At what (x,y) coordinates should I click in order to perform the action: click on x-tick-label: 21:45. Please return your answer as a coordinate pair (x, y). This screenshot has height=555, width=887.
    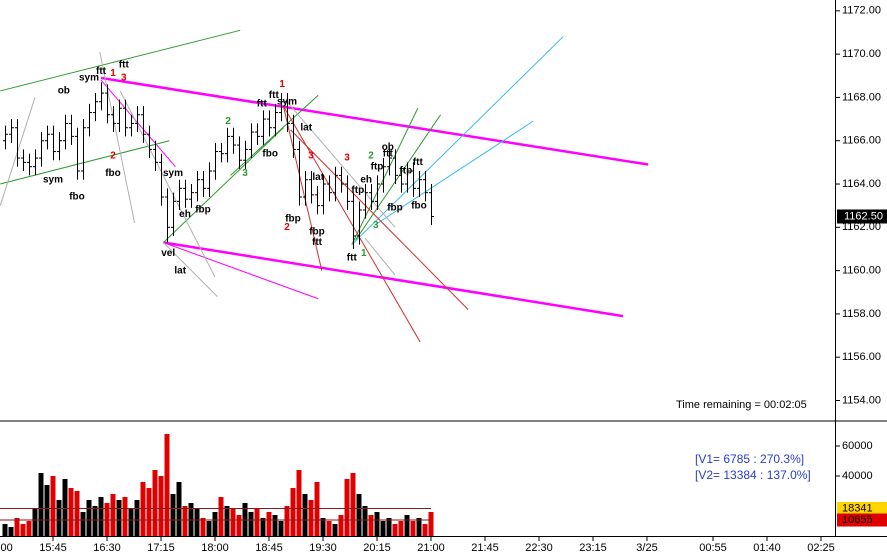
    Looking at the image, I should click on (485, 548).